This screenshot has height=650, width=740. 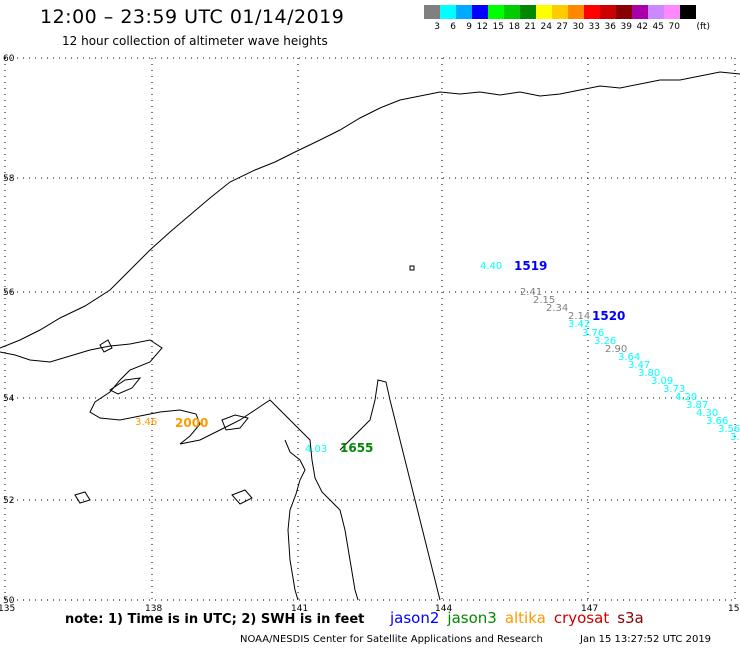 What do you see at coordinates (581, 618) in the screenshot?
I see `satellite-name: cryosat` at bounding box center [581, 618].